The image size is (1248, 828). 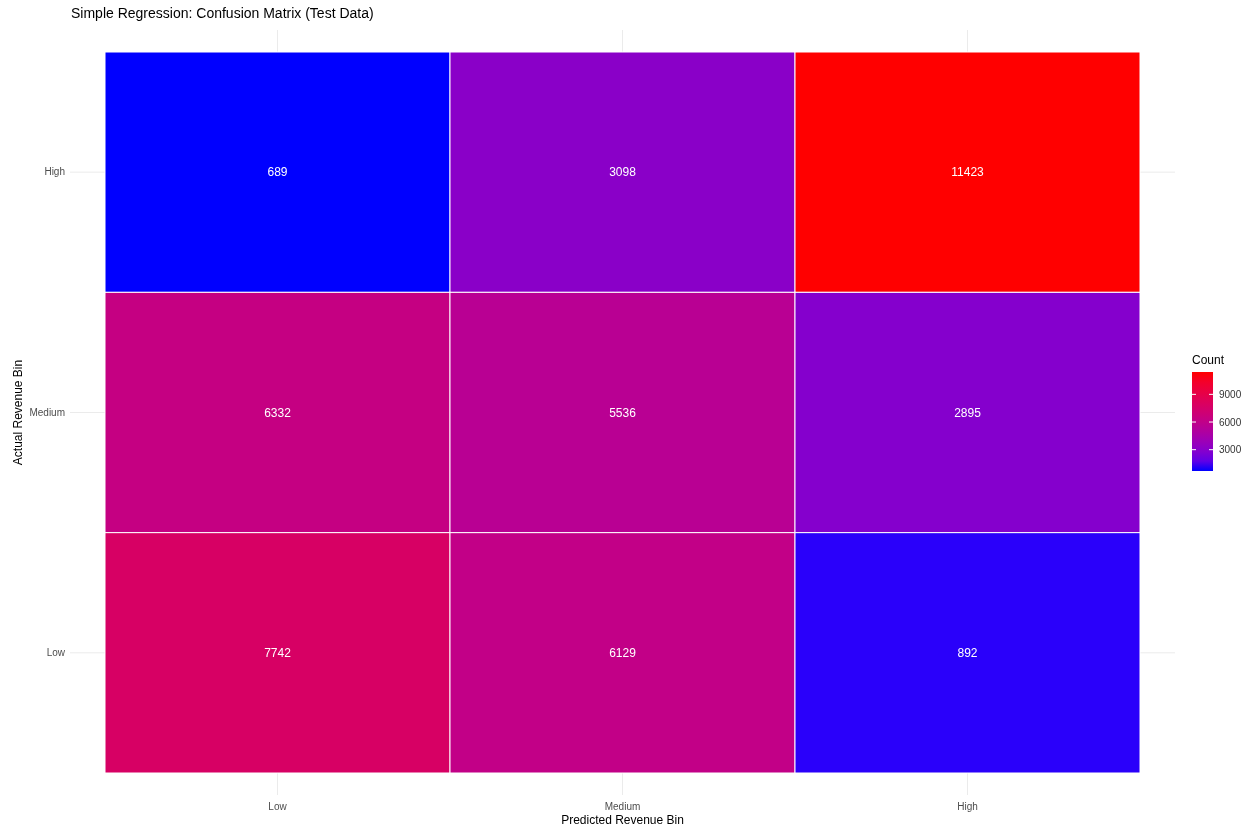 What do you see at coordinates (56, 653) in the screenshot?
I see `y-tick-label: Low` at bounding box center [56, 653].